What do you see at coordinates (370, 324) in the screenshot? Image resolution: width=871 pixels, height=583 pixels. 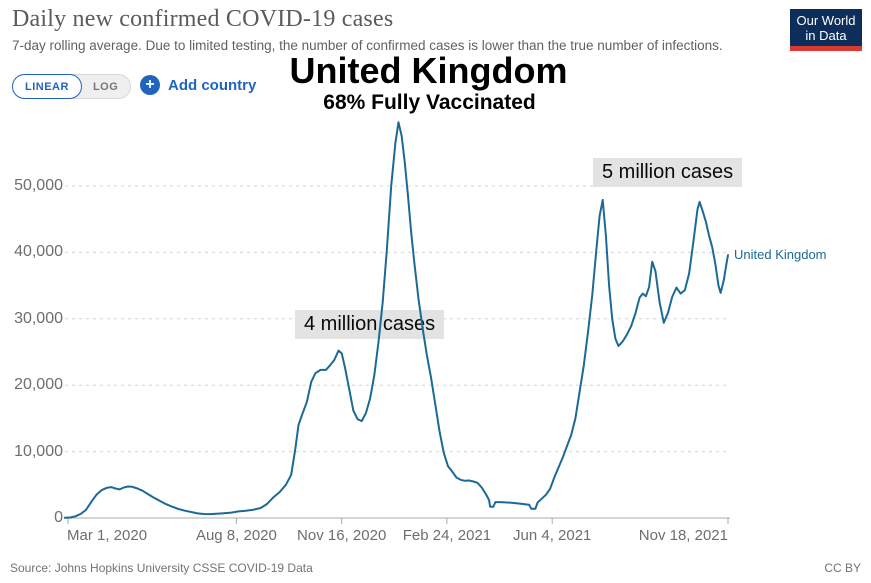 I see `annotation-4-million-cases: 4 million cases` at bounding box center [370, 324].